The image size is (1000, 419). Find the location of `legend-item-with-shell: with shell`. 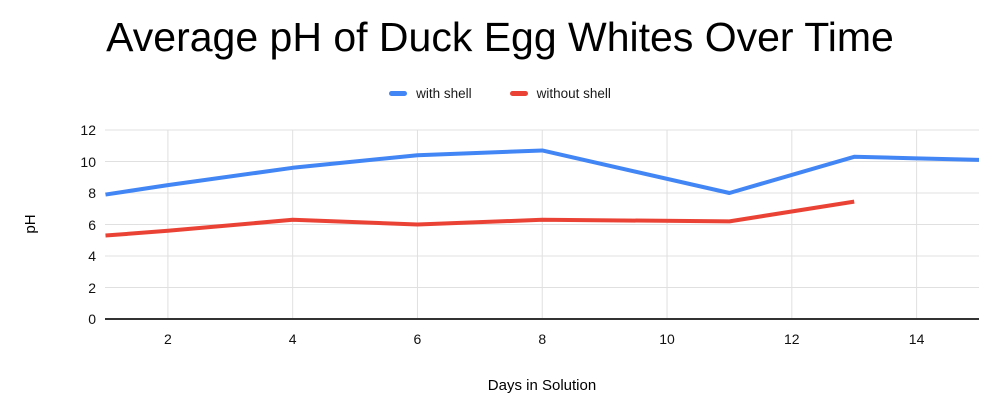

legend-item-with-shell: with shell is located at coordinates (430, 93).